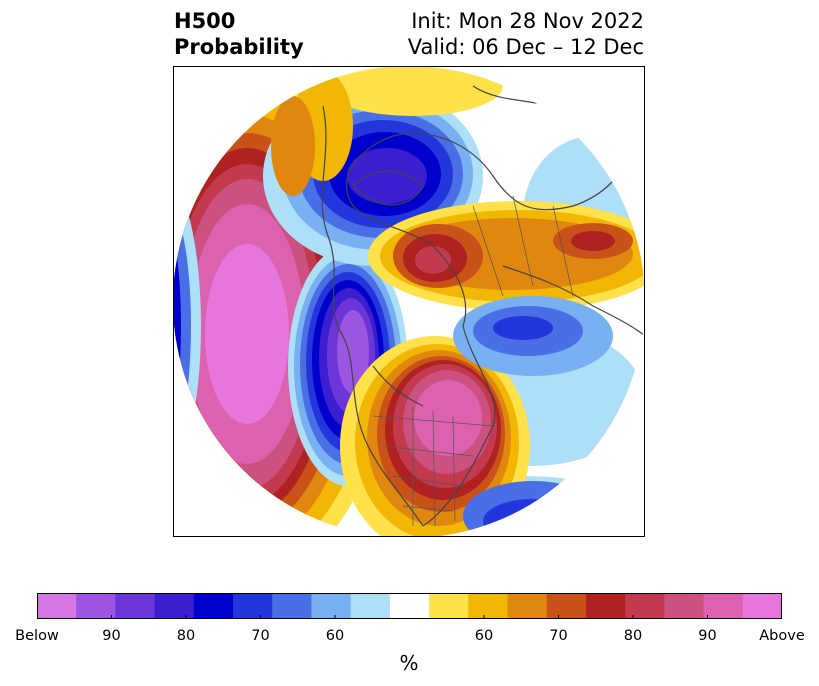  I want to click on init-date: Init: Mon 28 Nov 2022, so click(527, 21).